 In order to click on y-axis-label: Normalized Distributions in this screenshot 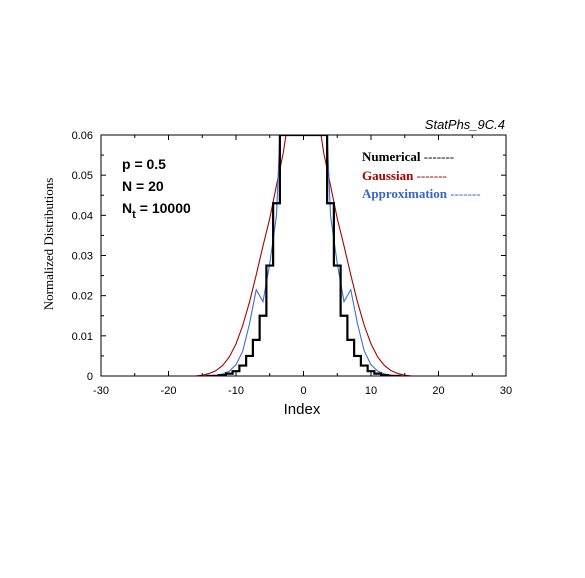, I will do `click(48, 244)`.